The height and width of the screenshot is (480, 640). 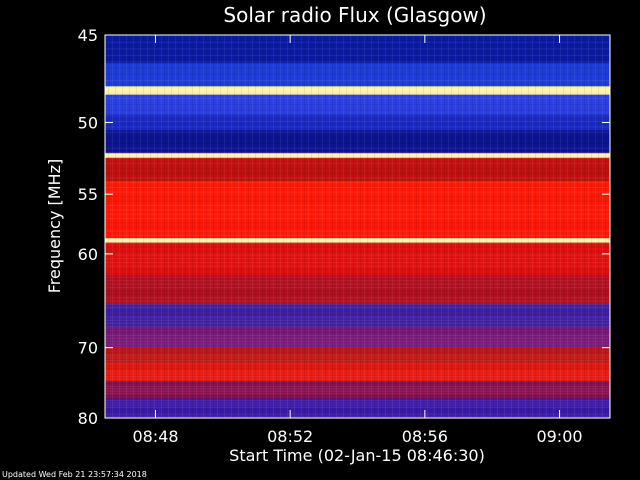 I want to click on footer-timestamp: Updated Wed Feb 21 23:57:34 2018, so click(x=74, y=474).